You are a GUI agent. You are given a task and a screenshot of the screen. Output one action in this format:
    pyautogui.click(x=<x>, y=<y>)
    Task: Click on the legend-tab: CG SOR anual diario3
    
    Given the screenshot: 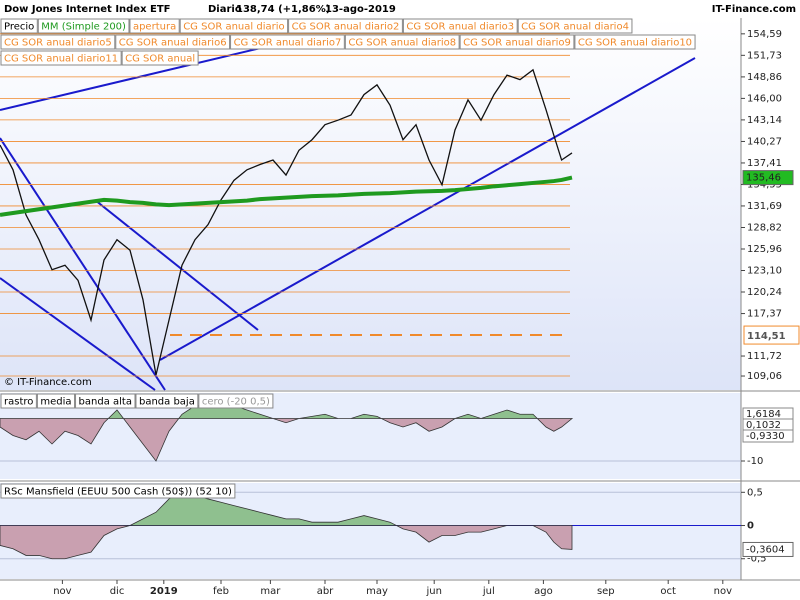 What is the action you would take?
    pyautogui.click(x=460, y=26)
    